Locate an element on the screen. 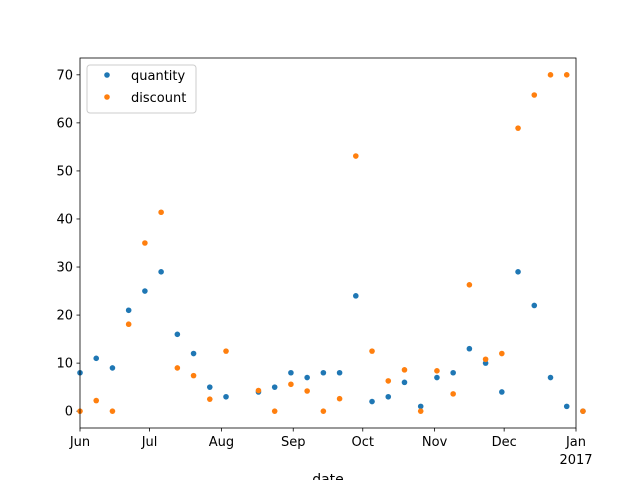 The width and height of the screenshot is (640, 484). y-tick-label: 70 is located at coordinates (64, 75).